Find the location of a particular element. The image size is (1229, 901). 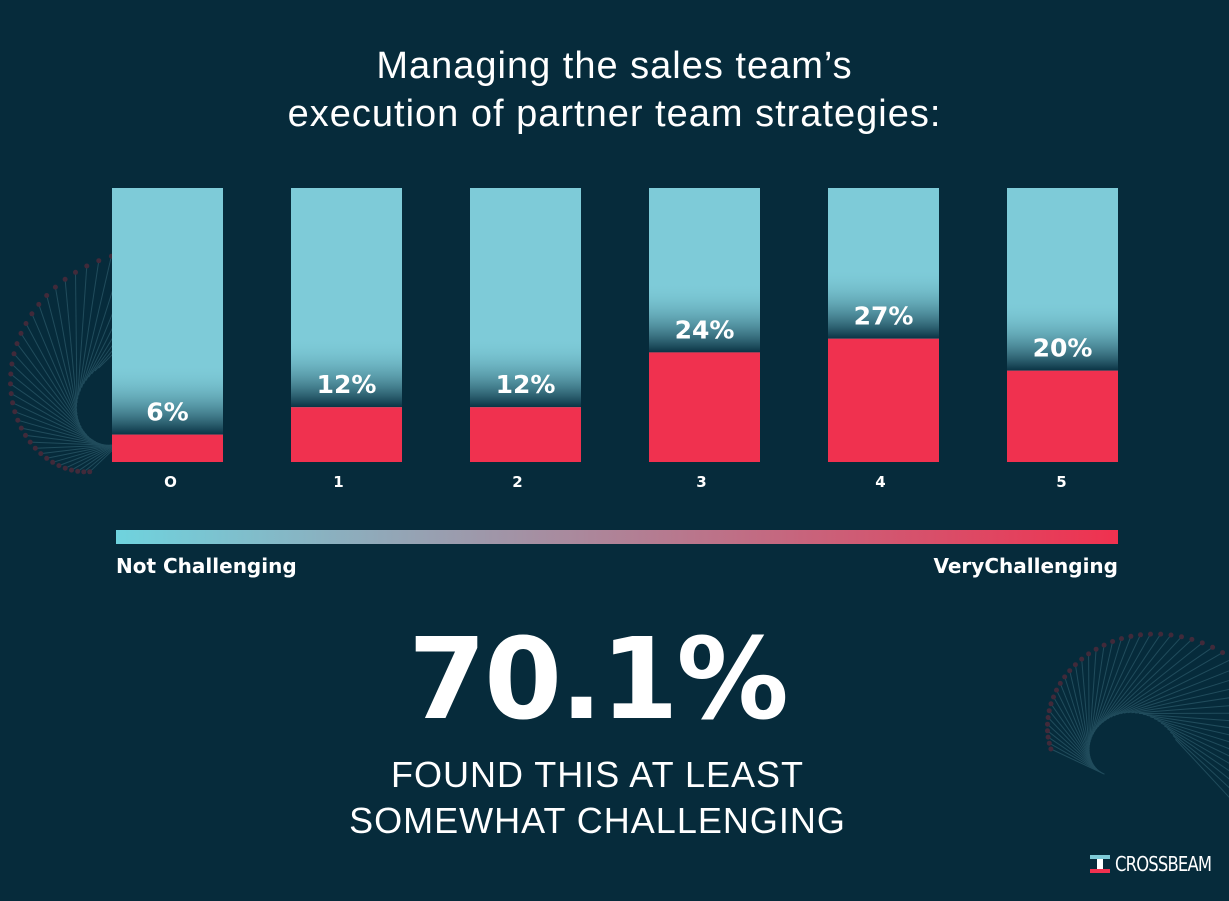

crossbeam-logo-text: CROSSBEAM is located at coordinates (1163, 864).